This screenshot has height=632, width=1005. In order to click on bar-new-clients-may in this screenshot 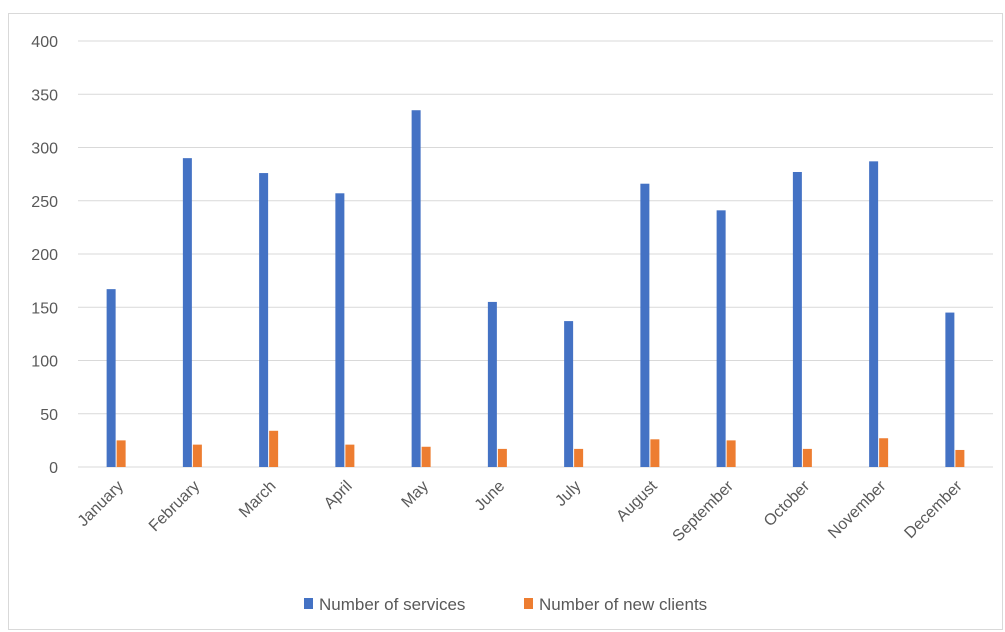, I will do `click(426, 456)`.